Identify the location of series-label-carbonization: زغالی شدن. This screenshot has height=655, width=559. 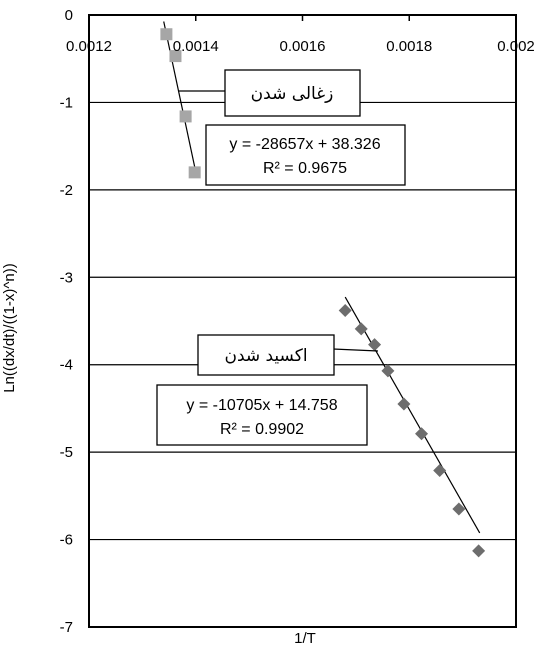
(270, 93).